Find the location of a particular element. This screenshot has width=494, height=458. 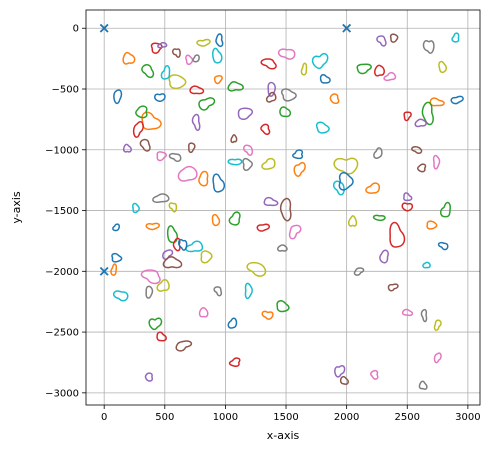

x-tick-label: 3000 is located at coordinates (467, 417).